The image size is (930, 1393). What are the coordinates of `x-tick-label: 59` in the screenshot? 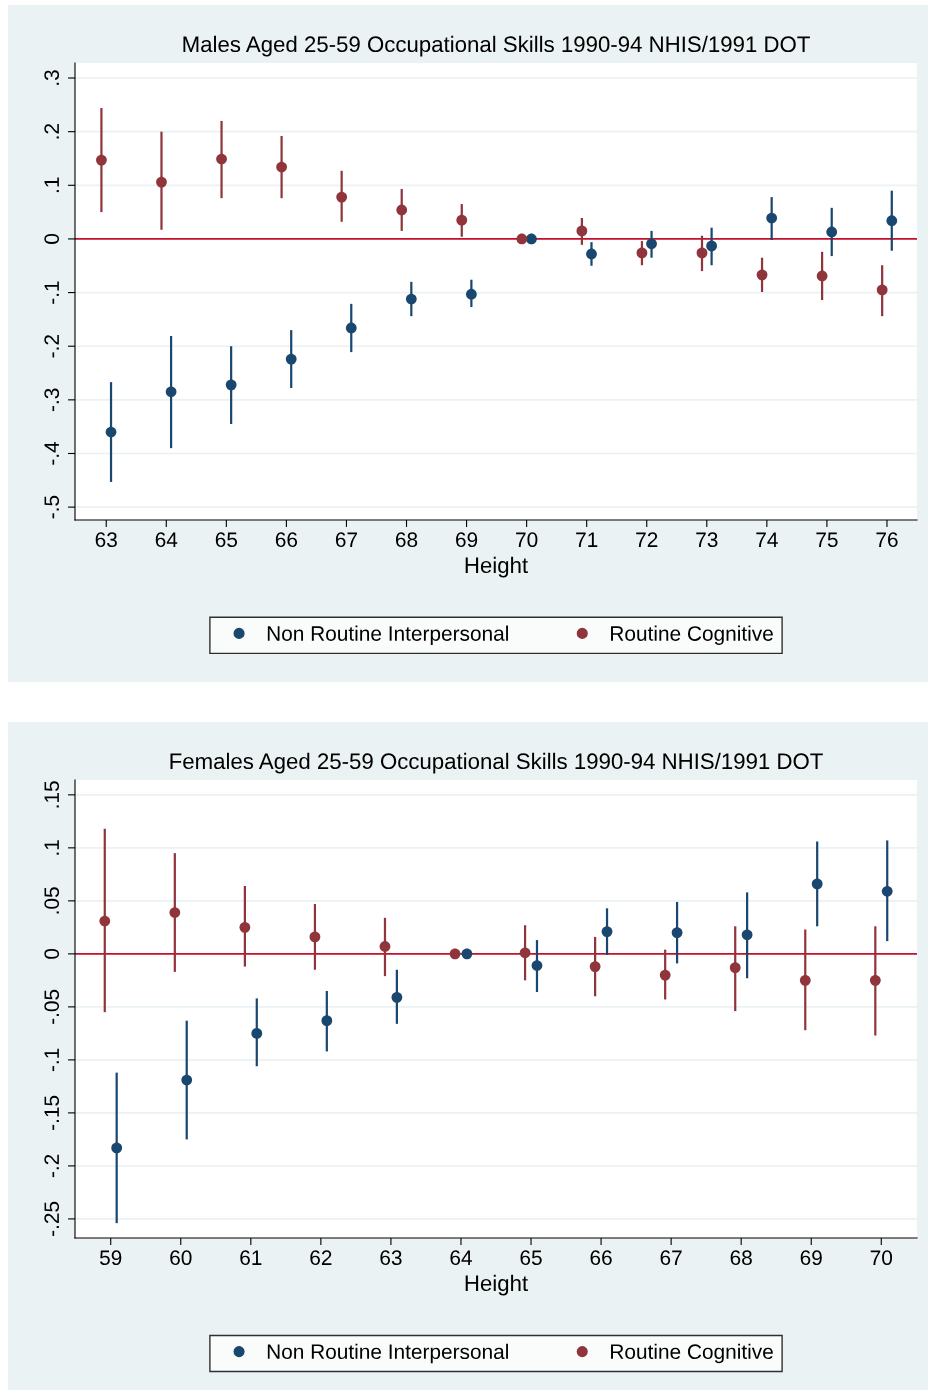 It's located at (110, 1258).